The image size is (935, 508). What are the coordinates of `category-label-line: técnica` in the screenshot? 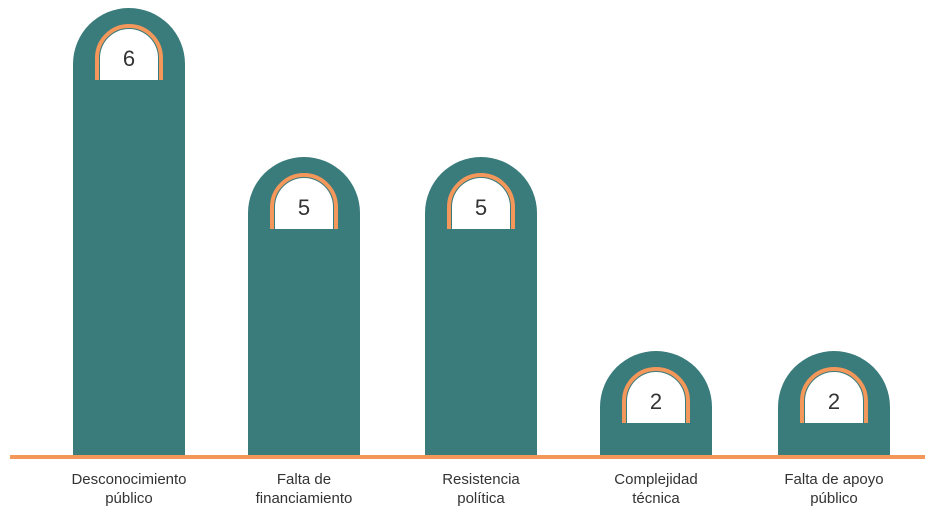 It's located at (656, 498).